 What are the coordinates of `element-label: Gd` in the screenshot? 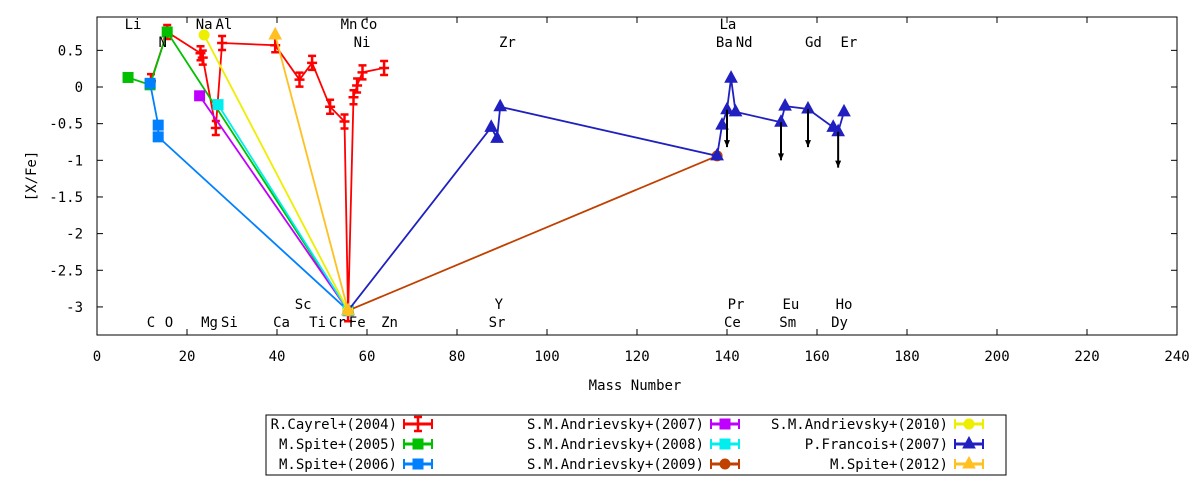 It's located at (813, 43).